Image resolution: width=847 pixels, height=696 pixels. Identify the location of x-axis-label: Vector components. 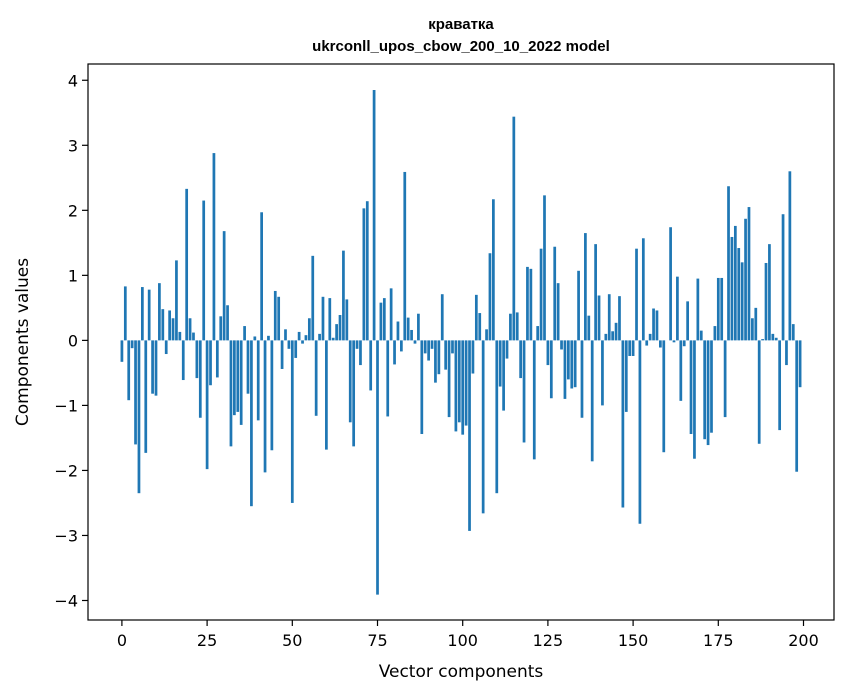
(461, 672).